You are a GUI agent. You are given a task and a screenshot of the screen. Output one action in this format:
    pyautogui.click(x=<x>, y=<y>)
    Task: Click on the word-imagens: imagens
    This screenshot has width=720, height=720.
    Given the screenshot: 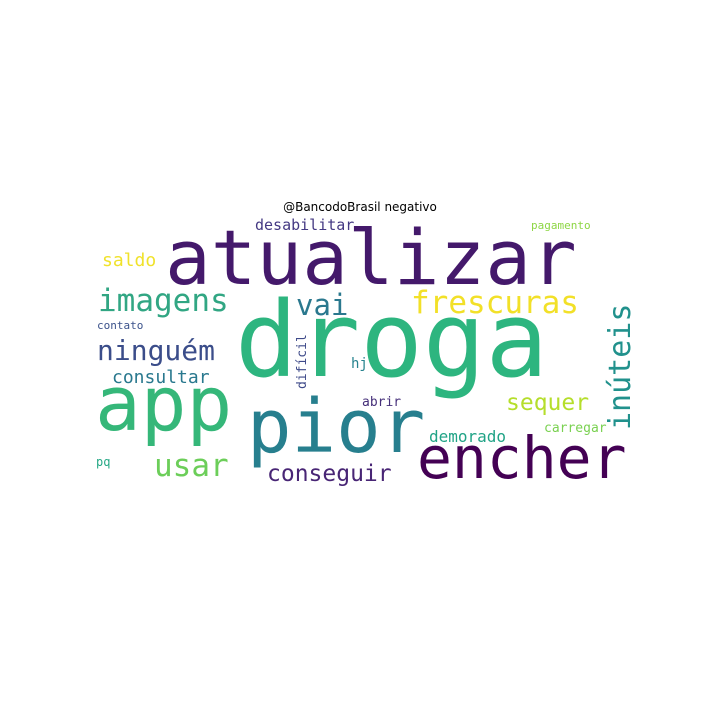 What is the action you would take?
    pyautogui.click(x=163, y=301)
    